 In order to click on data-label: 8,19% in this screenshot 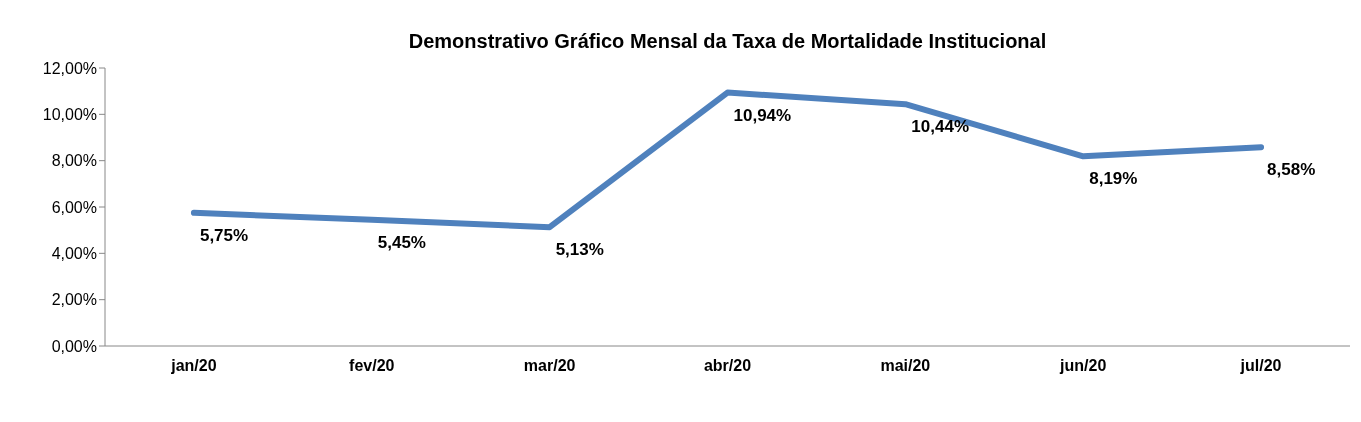, I will do `click(1113, 179)`.